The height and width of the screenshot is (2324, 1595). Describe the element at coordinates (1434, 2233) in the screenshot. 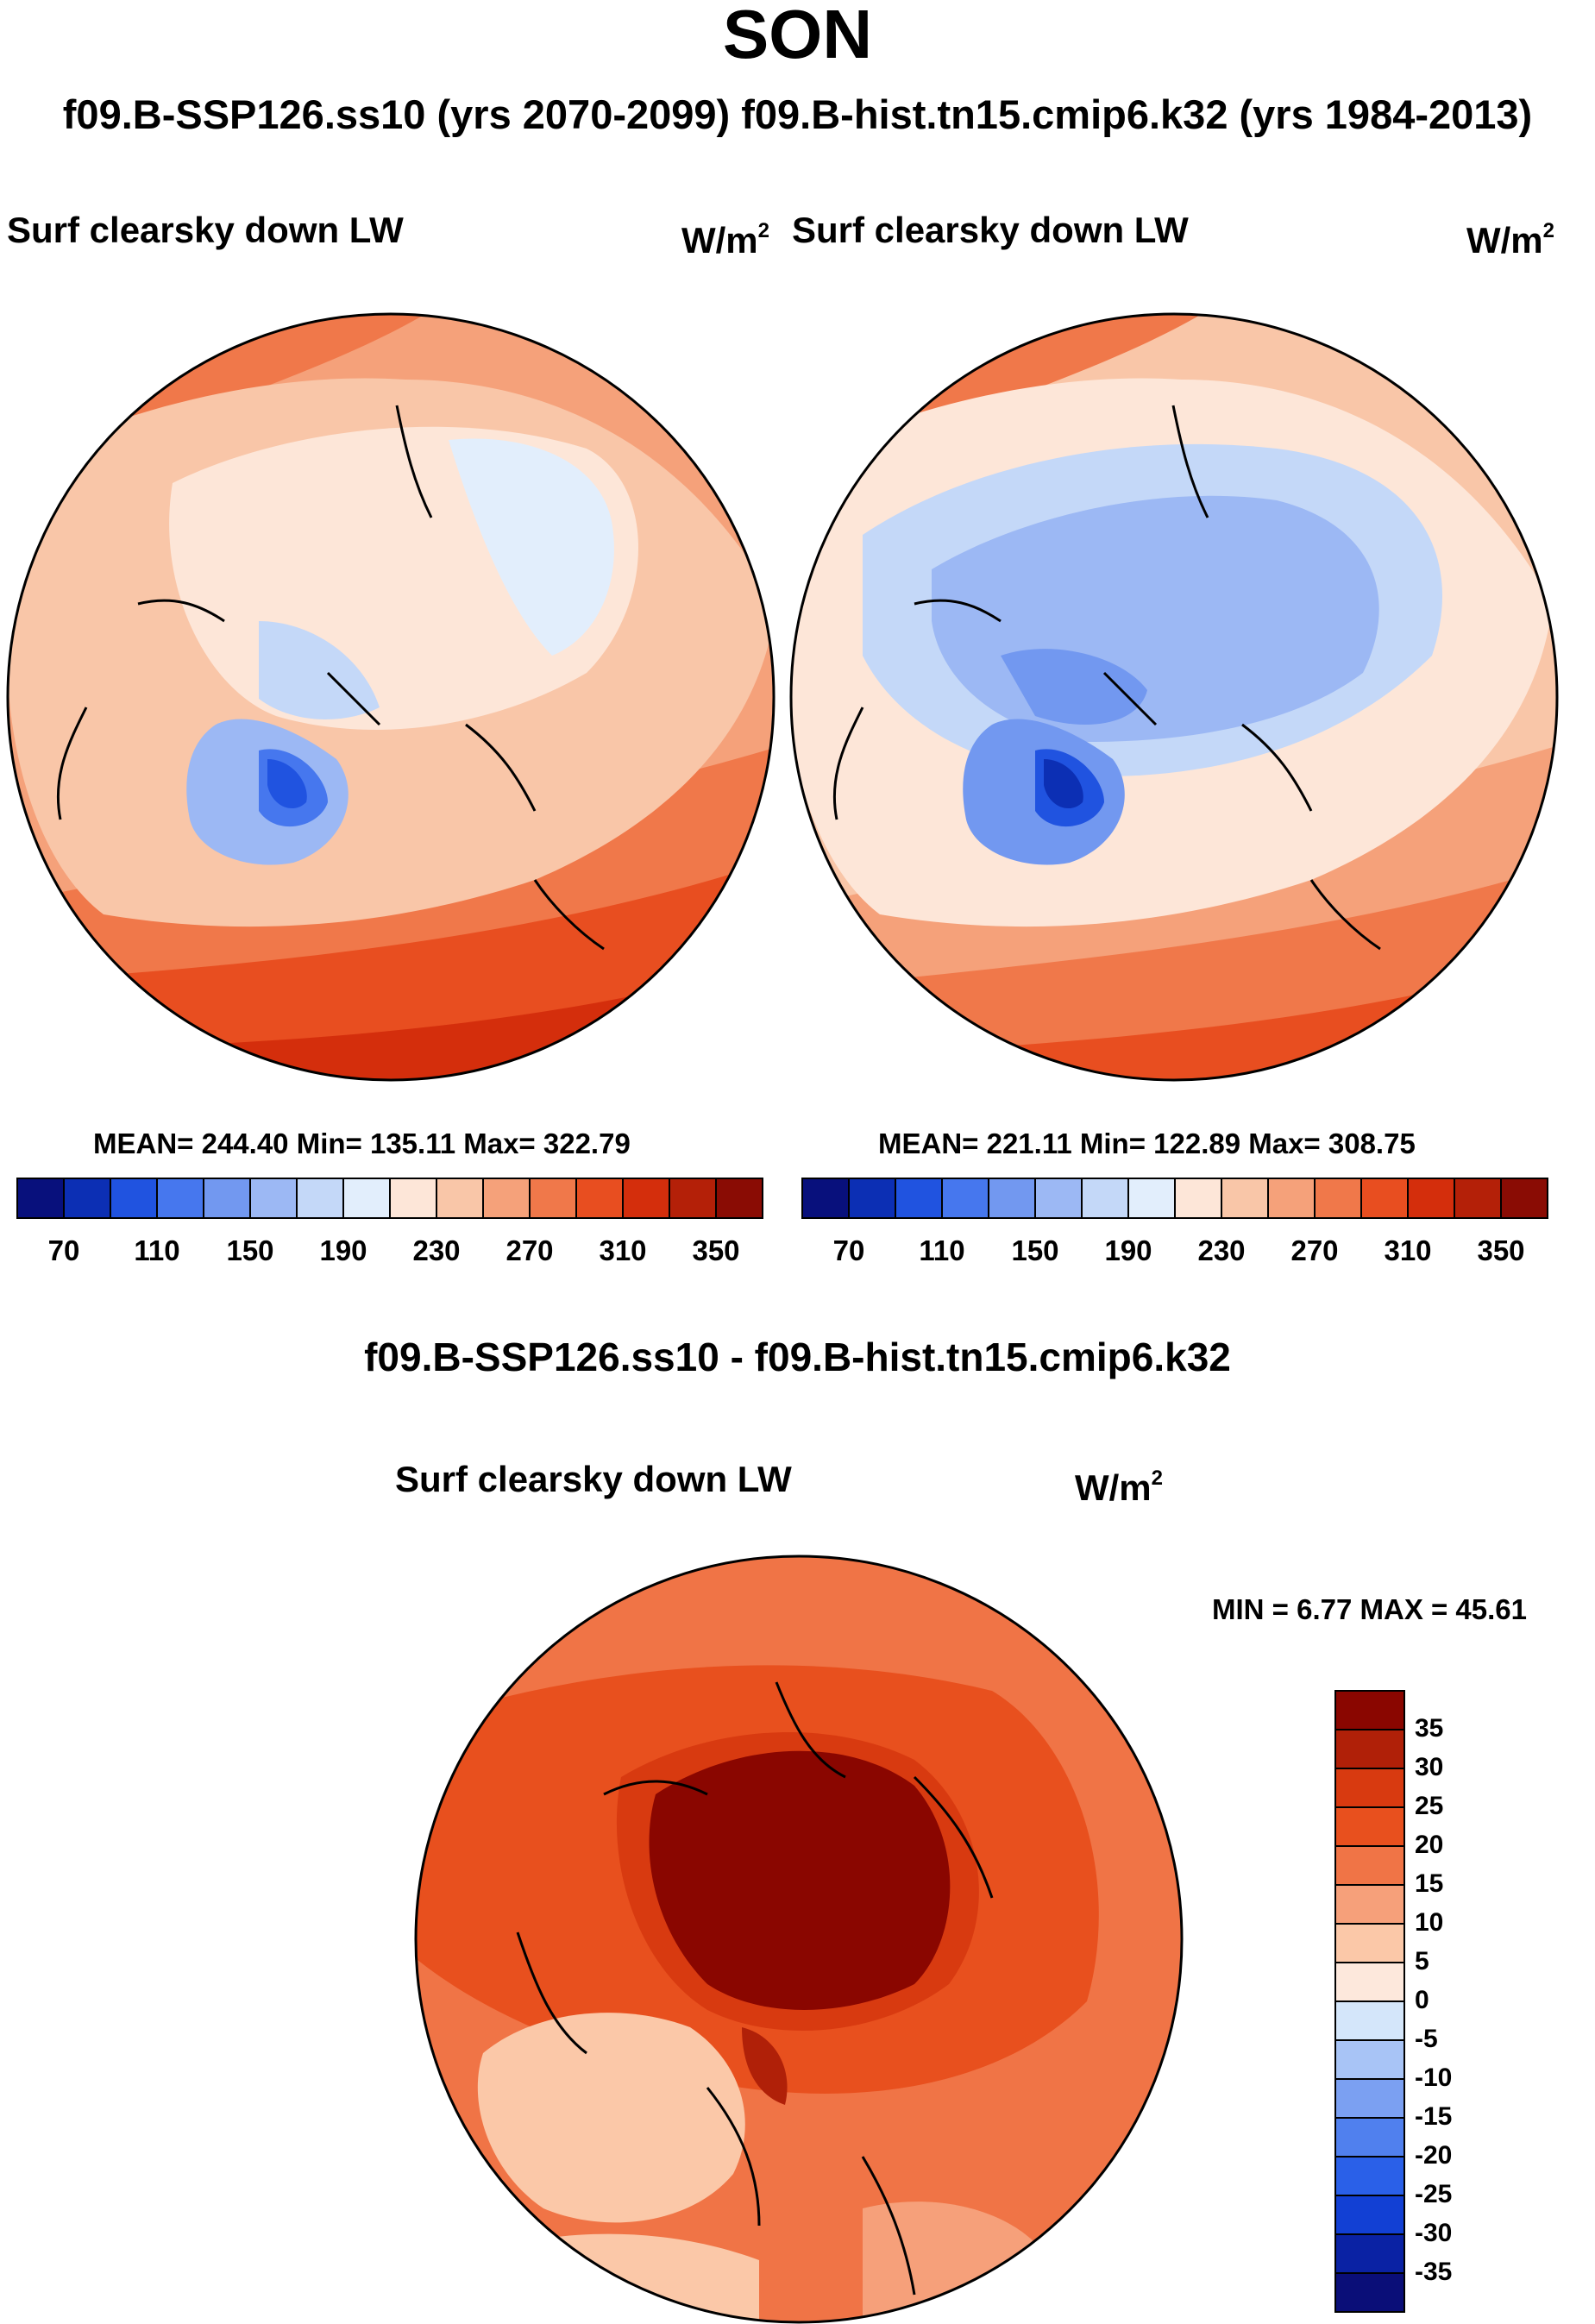

I see `colorbar-3-tick: -30` at that location.